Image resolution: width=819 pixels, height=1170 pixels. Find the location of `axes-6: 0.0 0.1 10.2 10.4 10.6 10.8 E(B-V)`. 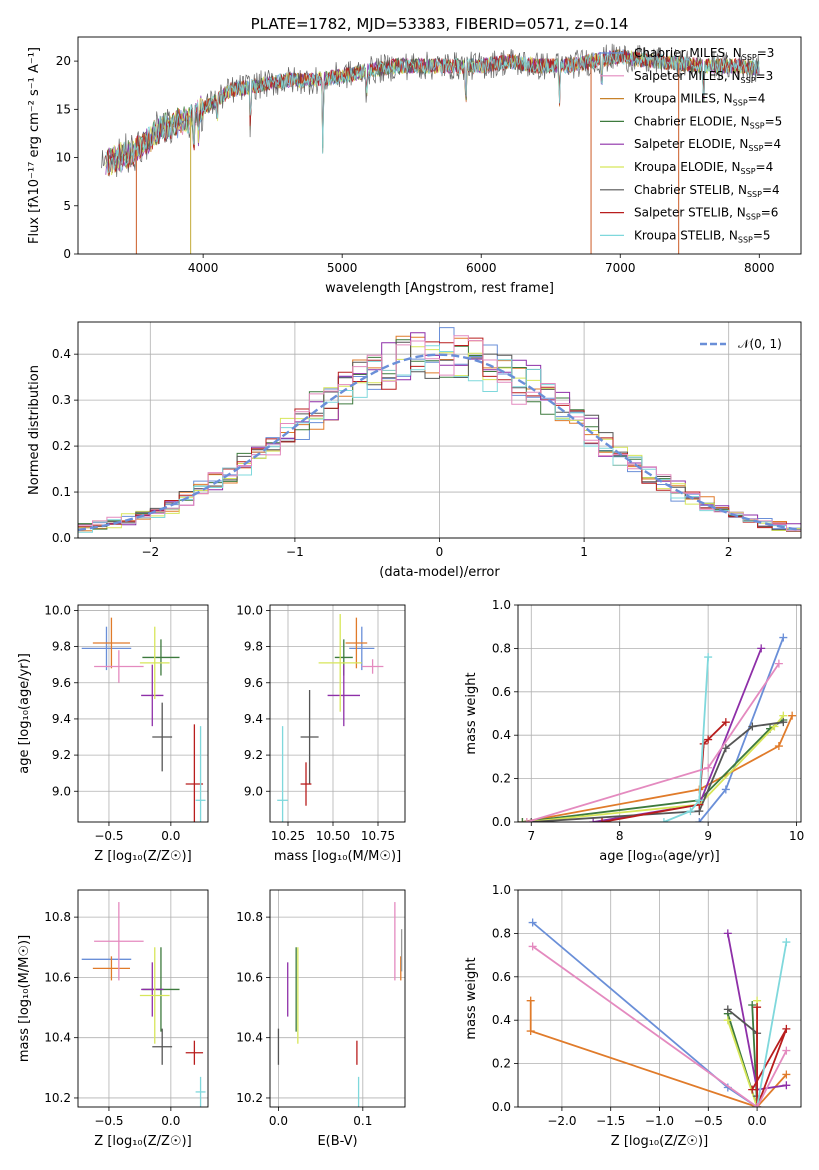

axes-6: 0.0 0.1 10.2 10.4 10.6 10.8 E(B-V) is located at coordinates (321, 1019).